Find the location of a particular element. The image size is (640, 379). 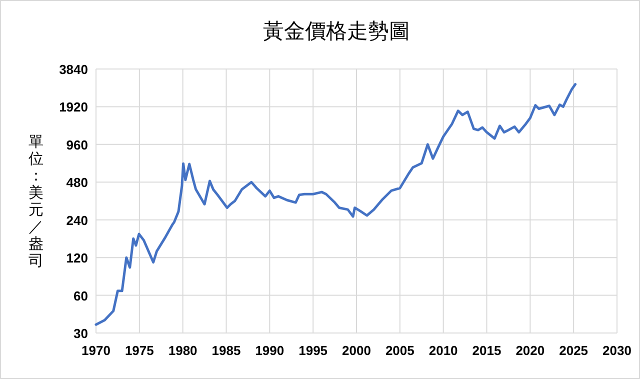

y-tick-label: 1920 is located at coordinates (73, 107).